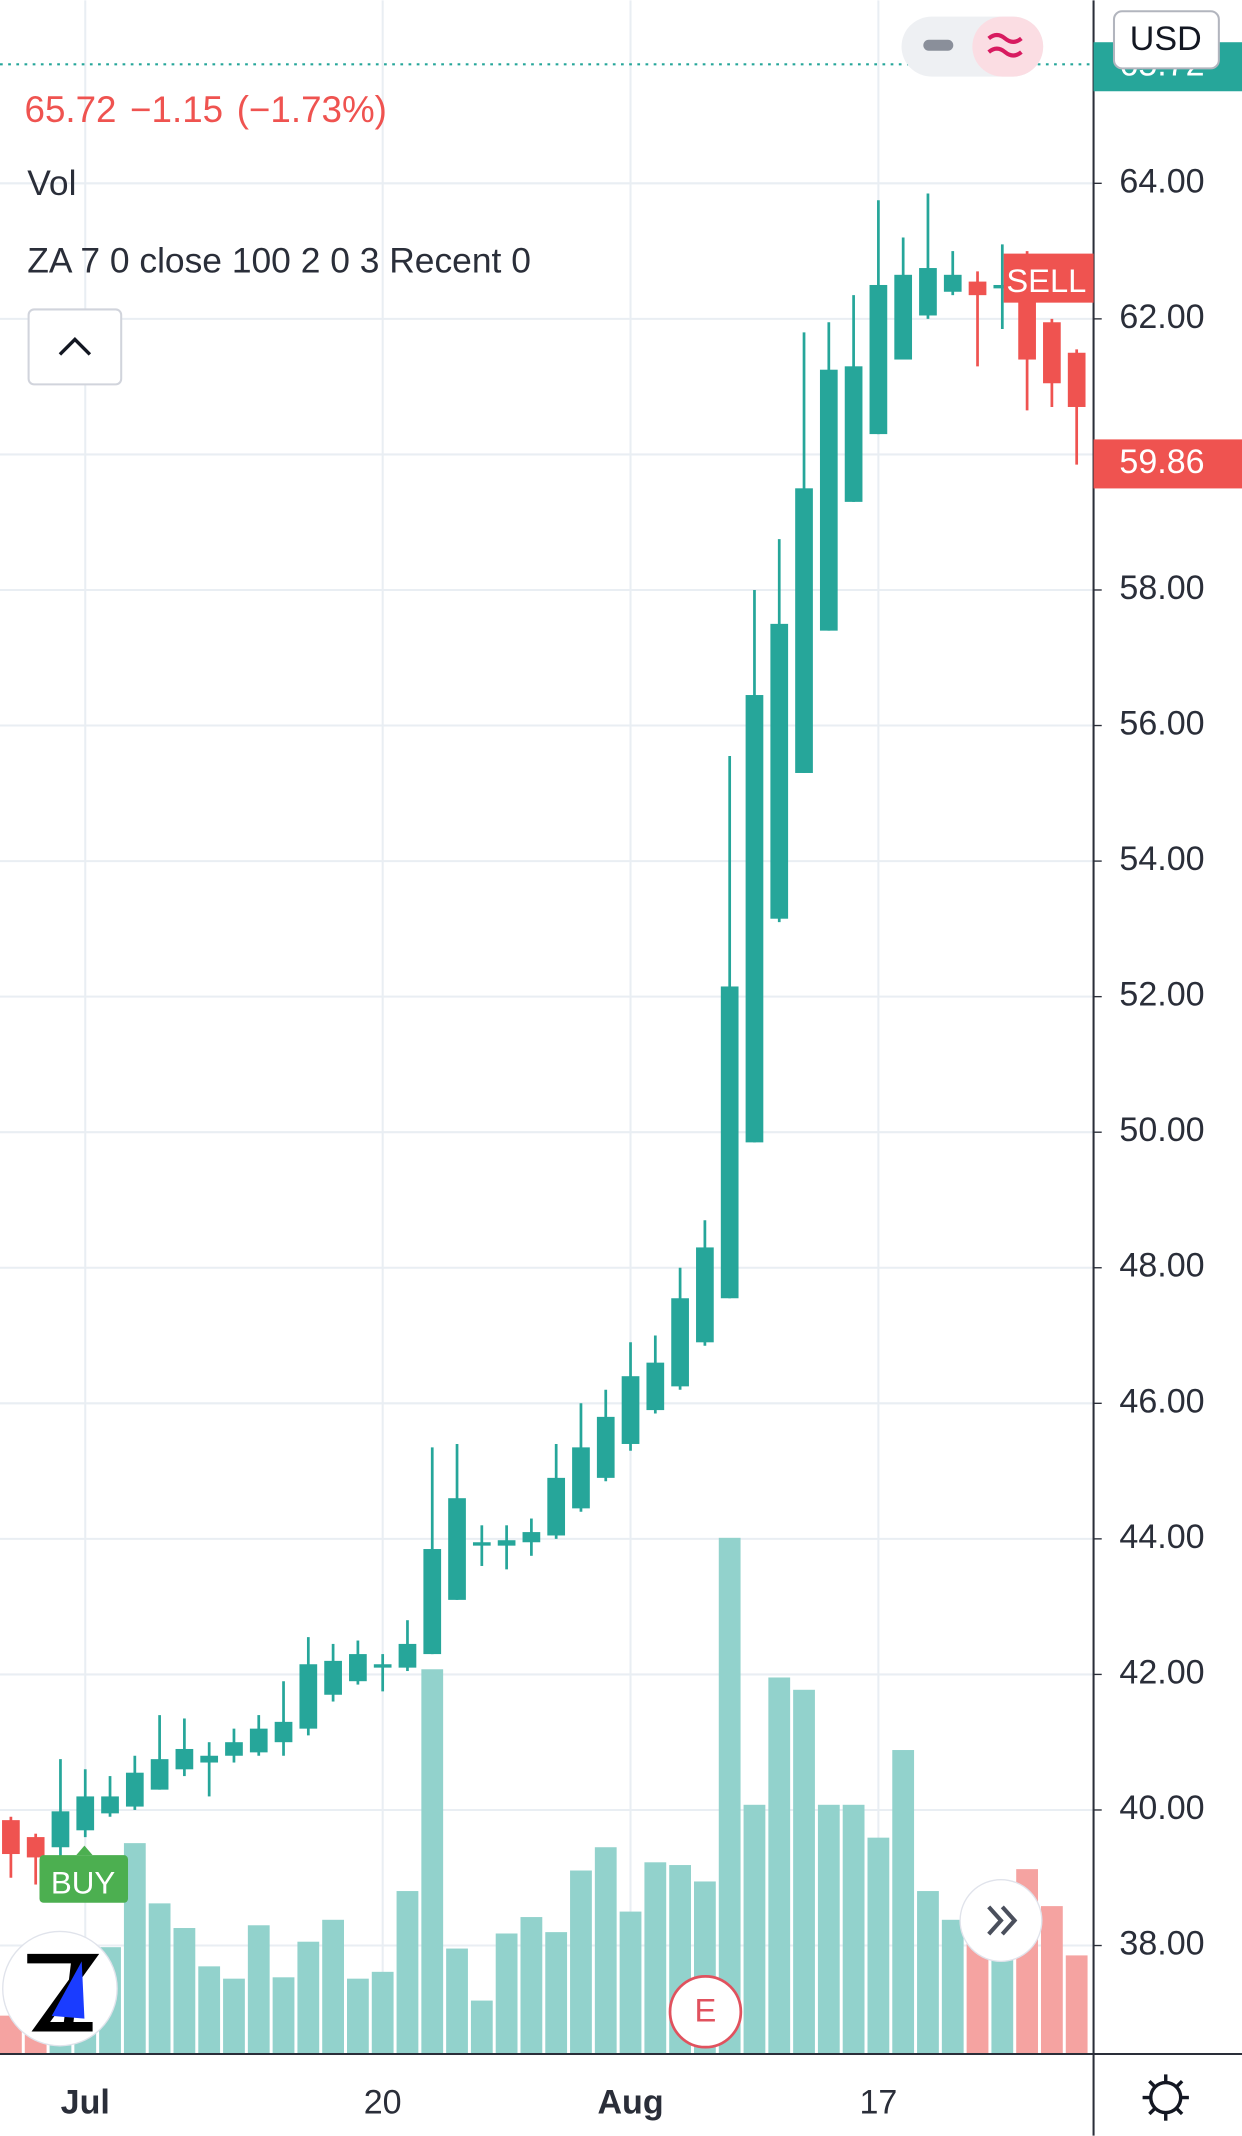 Image resolution: width=1242 pixels, height=2136 pixels. What do you see at coordinates (1161, 995) in the screenshot?
I see `y-tick-label: 52.00` at bounding box center [1161, 995].